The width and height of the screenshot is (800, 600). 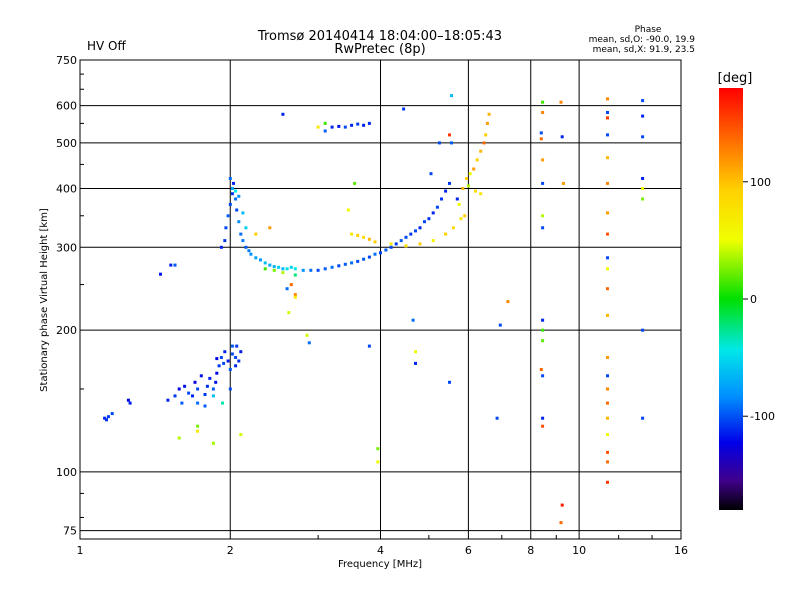 What do you see at coordinates (70, 296) in the screenshot?
I see `y-axis-ticks: 75 100 200 300 400 500 600 750` at bounding box center [70, 296].